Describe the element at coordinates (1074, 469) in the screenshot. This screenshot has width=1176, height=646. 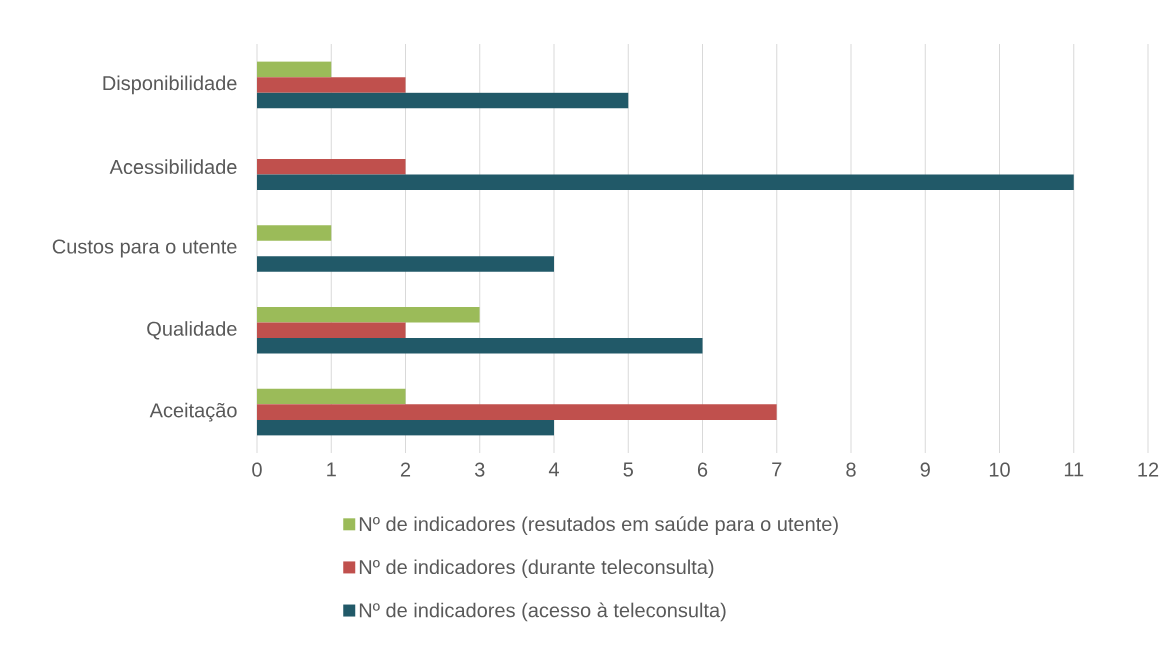
I see `x-tick-label: 11` at that location.